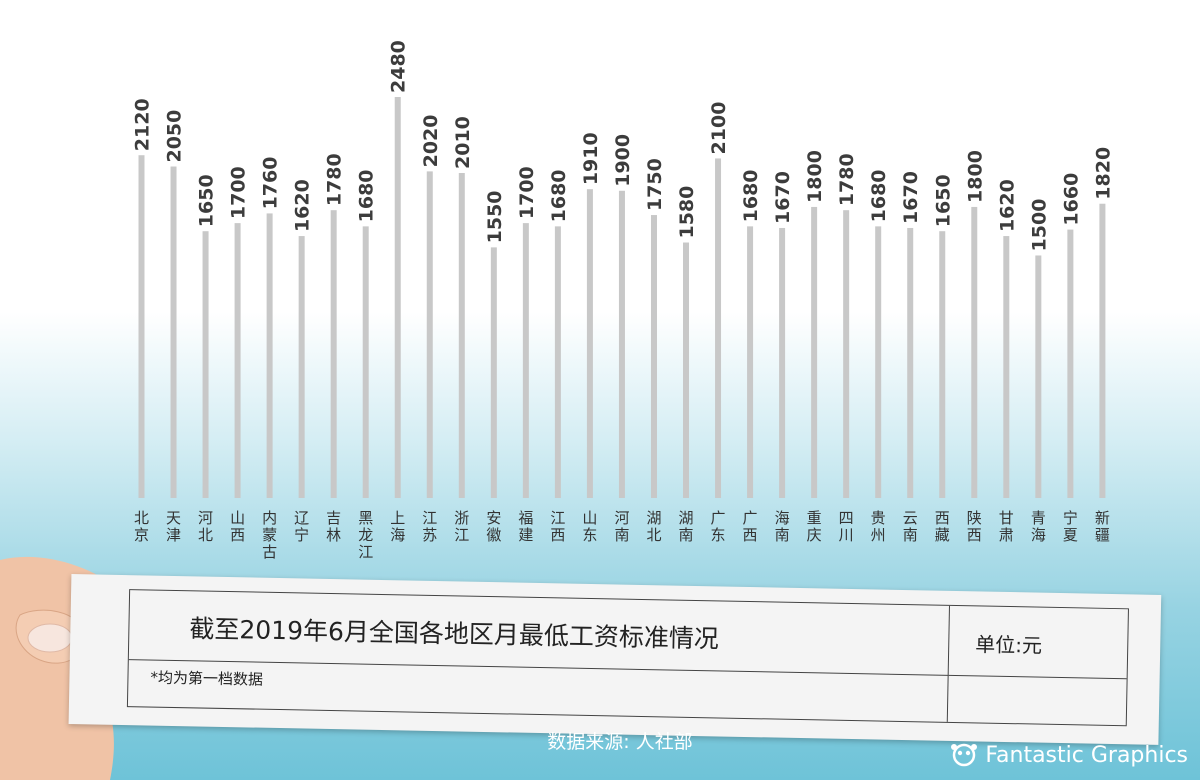 The height and width of the screenshot is (780, 1200). What do you see at coordinates (141, 327) in the screenshot?
I see `bar-北京` at bounding box center [141, 327].